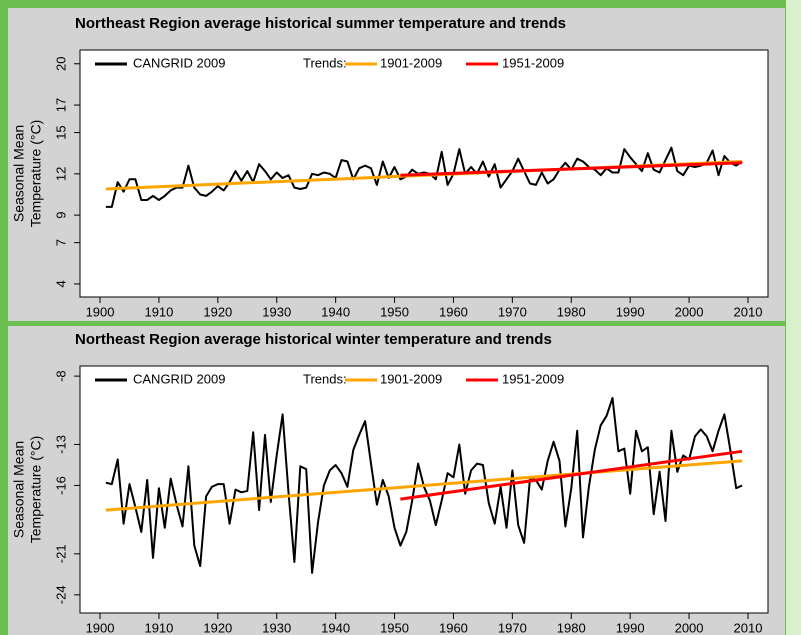 This screenshot has width=801, height=635. I want to click on y-tick-label: 7, so click(60, 242).